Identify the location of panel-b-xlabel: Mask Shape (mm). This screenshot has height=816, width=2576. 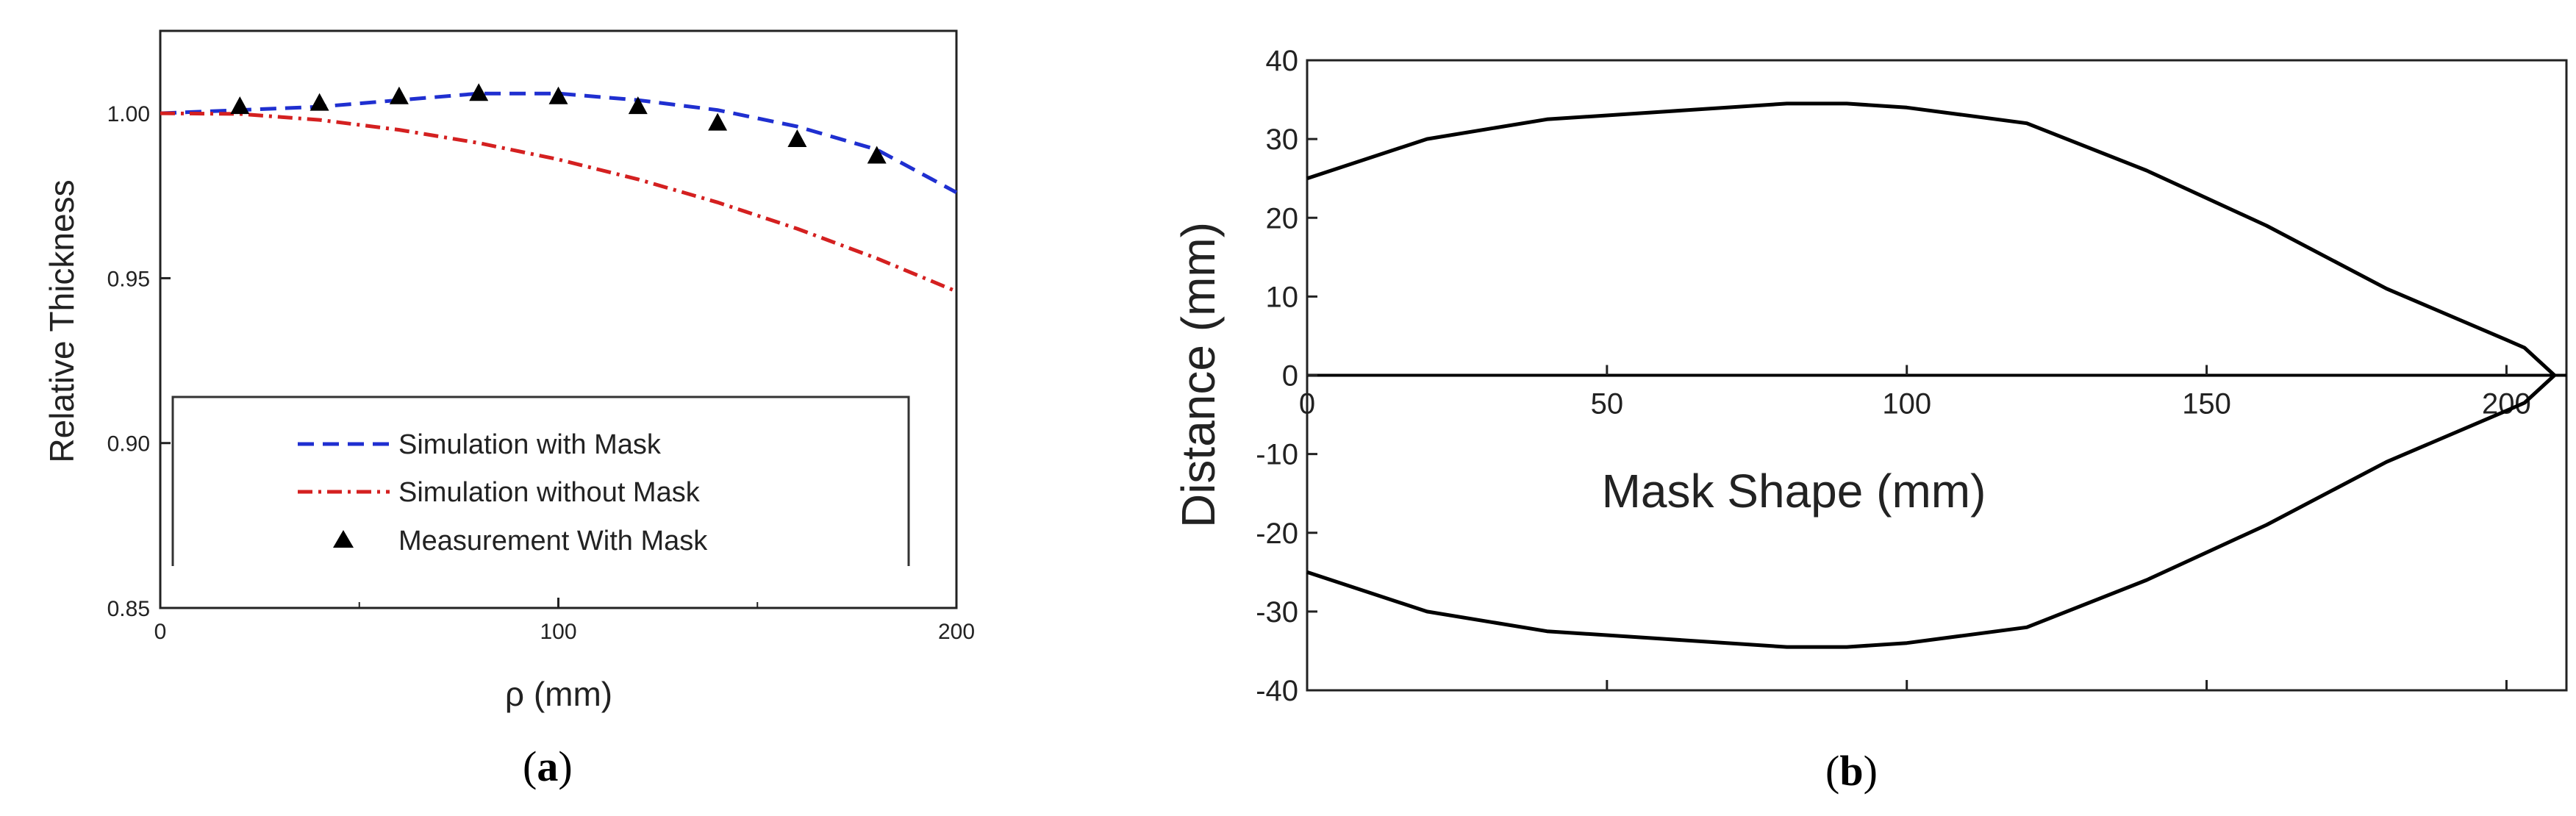
(1794, 491).